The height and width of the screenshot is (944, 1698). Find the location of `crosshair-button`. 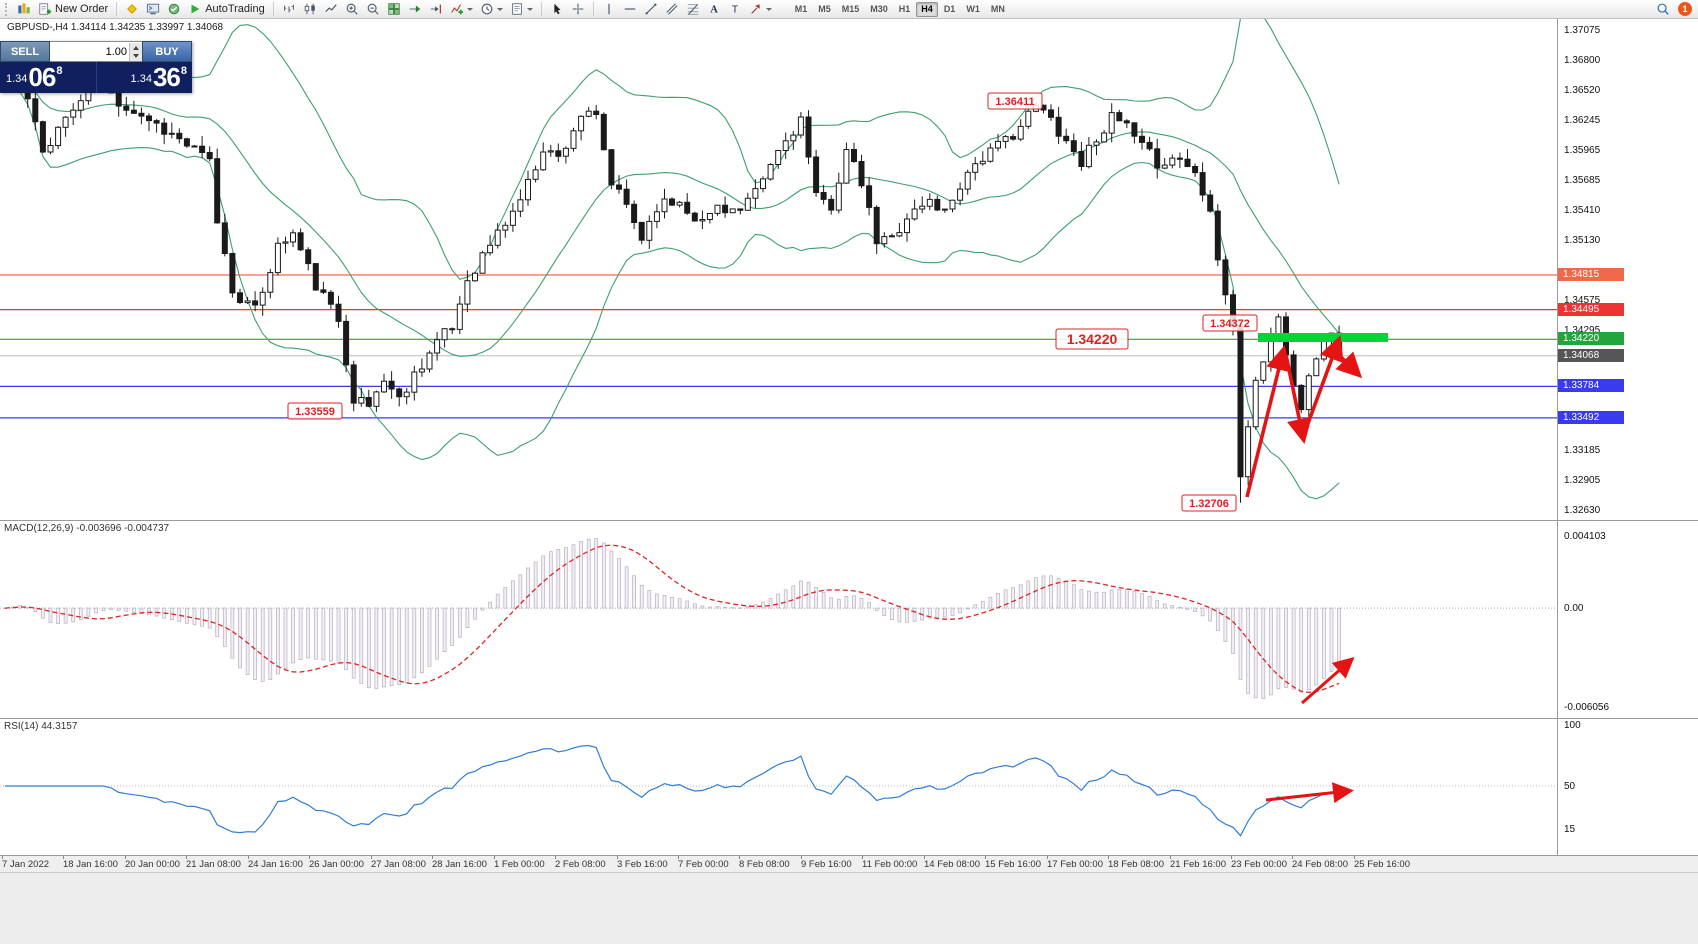

crosshair-button is located at coordinates (578, 9).